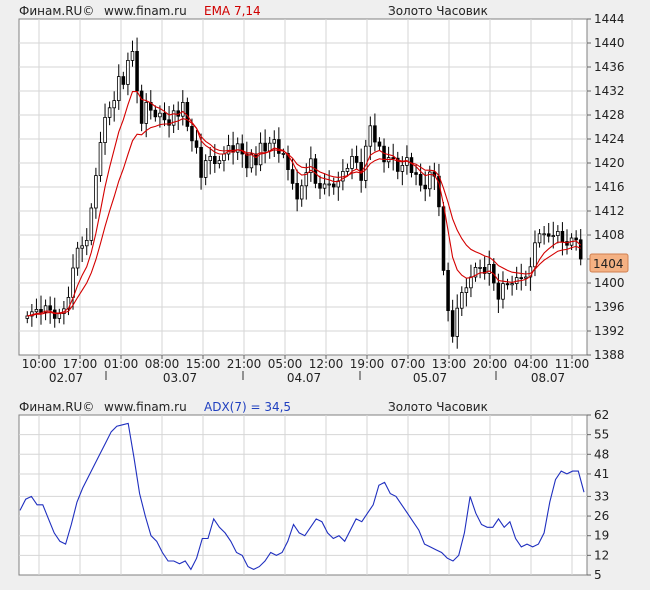  What do you see at coordinates (56, 11) in the screenshot?
I see `main-brand: Финам.RU©` at bounding box center [56, 11].